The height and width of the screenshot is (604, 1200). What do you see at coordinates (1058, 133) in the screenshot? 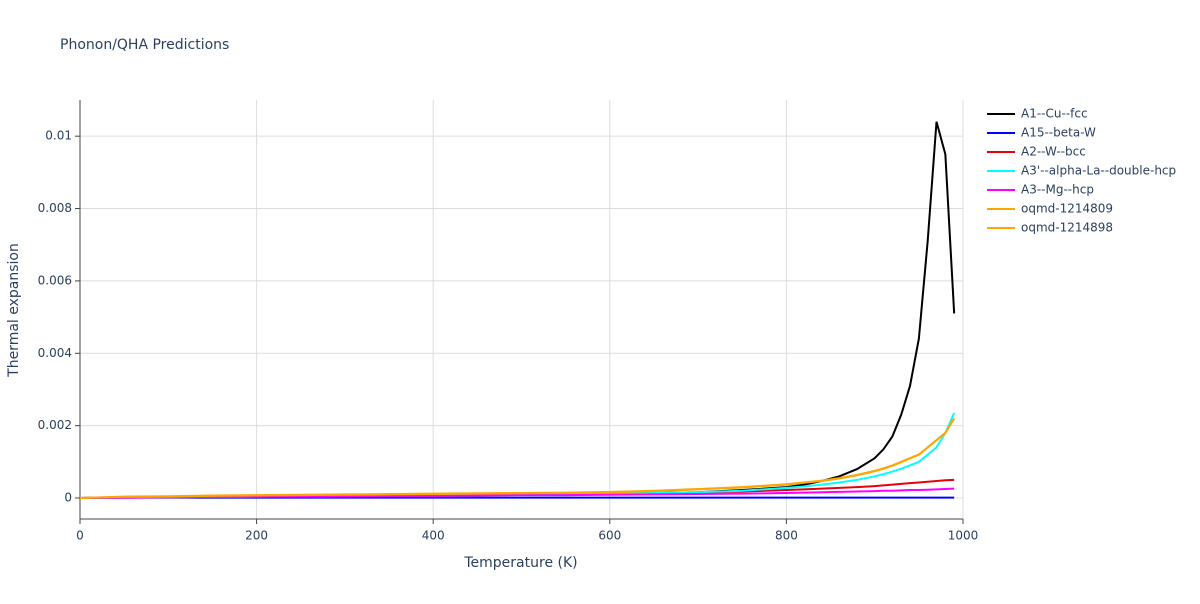
I see `legend-label: A15--beta-W` at bounding box center [1058, 133].